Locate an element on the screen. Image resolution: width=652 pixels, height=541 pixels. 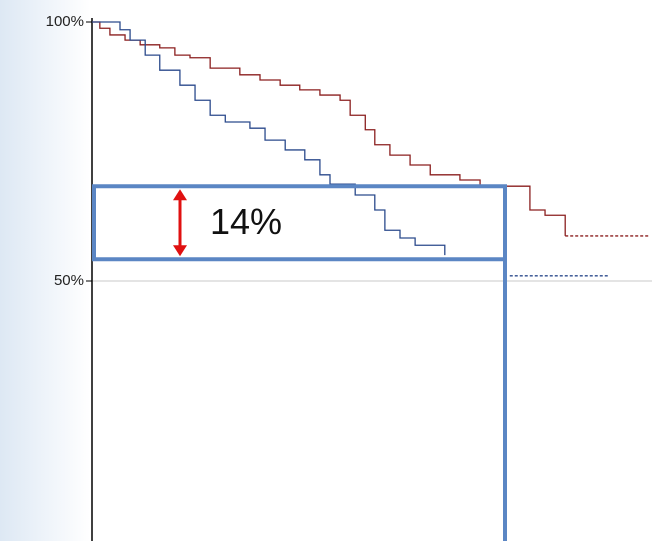
annotation-label: 14% is located at coordinates (246, 221).